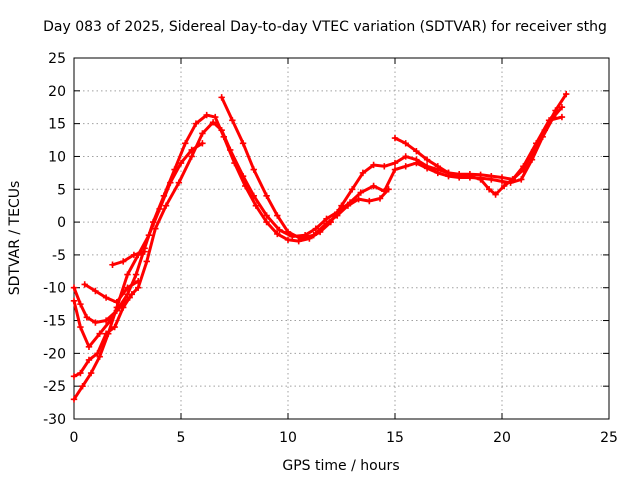  What do you see at coordinates (54, 322) in the screenshot?
I see `y-tick-label: -15` at bounding box center [54, 322].